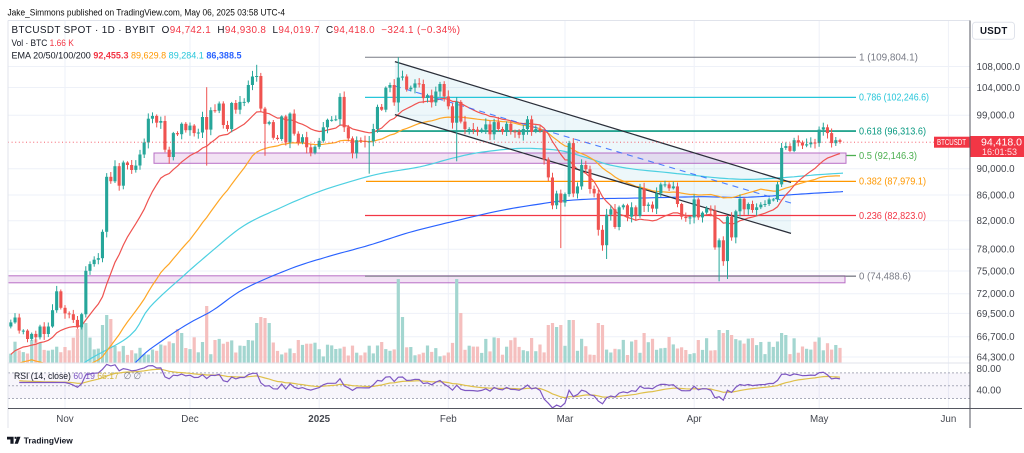 Image resolution: width=1024 pixels, height=453 pixels. What do you see at coordinates (996, 169) in the screenshot?
I see `svg-text: 90,000.0` at bounding box center [996, 169].